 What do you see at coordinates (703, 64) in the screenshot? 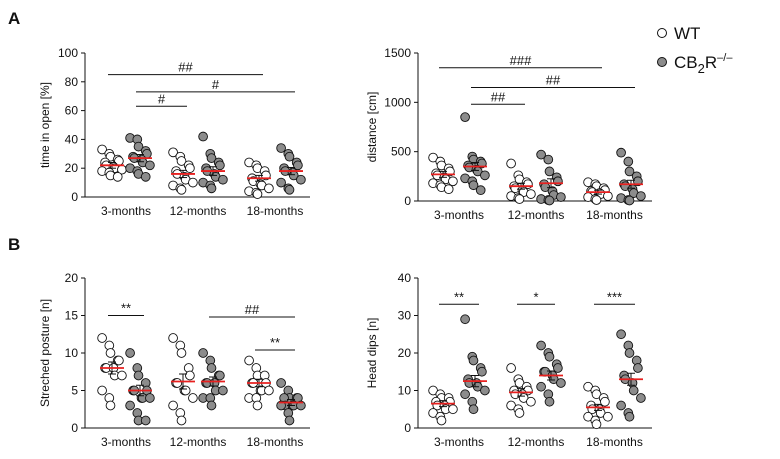
I see `legend-ko-label: CB2R–/–` at bounding box center [703, 64].